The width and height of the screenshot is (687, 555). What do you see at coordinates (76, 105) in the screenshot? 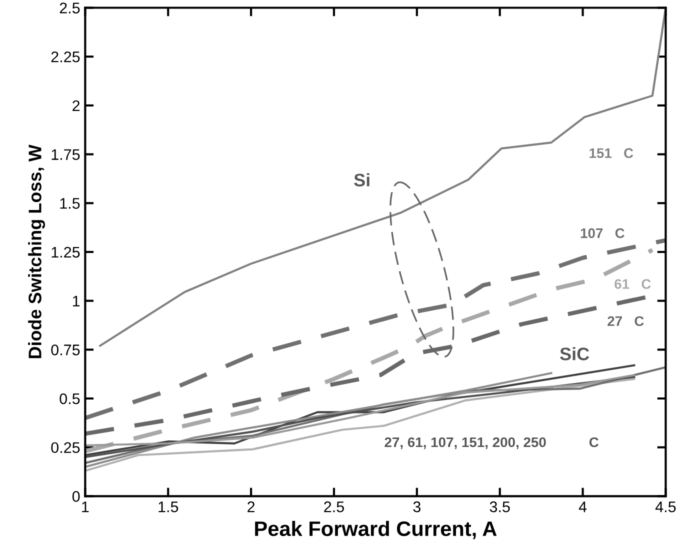
I see `y-tick-label: 2` at bounding box center [76, 105].